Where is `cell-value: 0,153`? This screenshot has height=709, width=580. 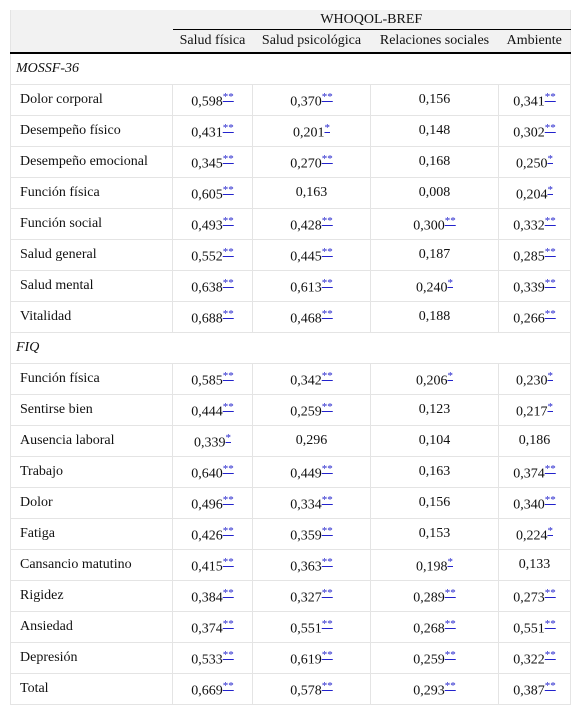 cell-value: 0,153 is located at coordinates (434, 533).